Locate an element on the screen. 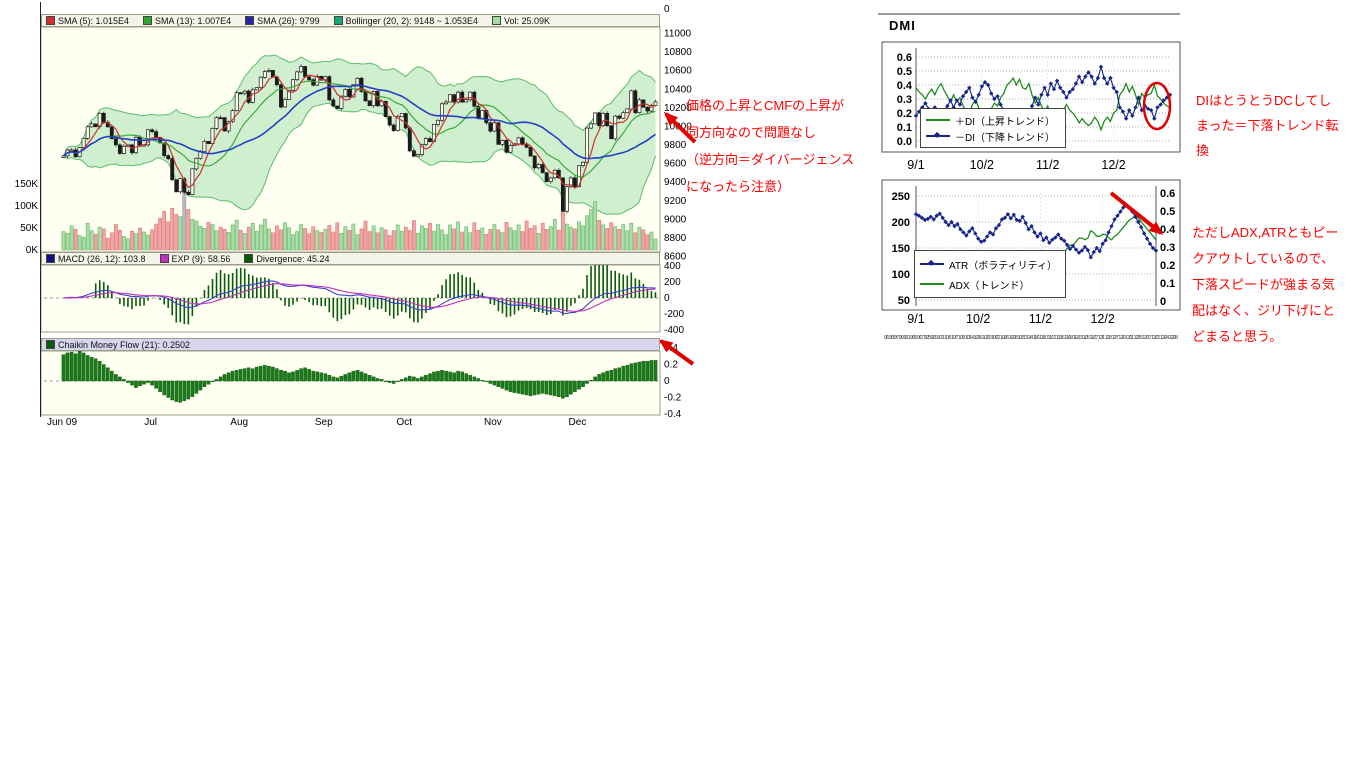  minus-di-line-icon: ◆ is located at coordinates (938, 135).